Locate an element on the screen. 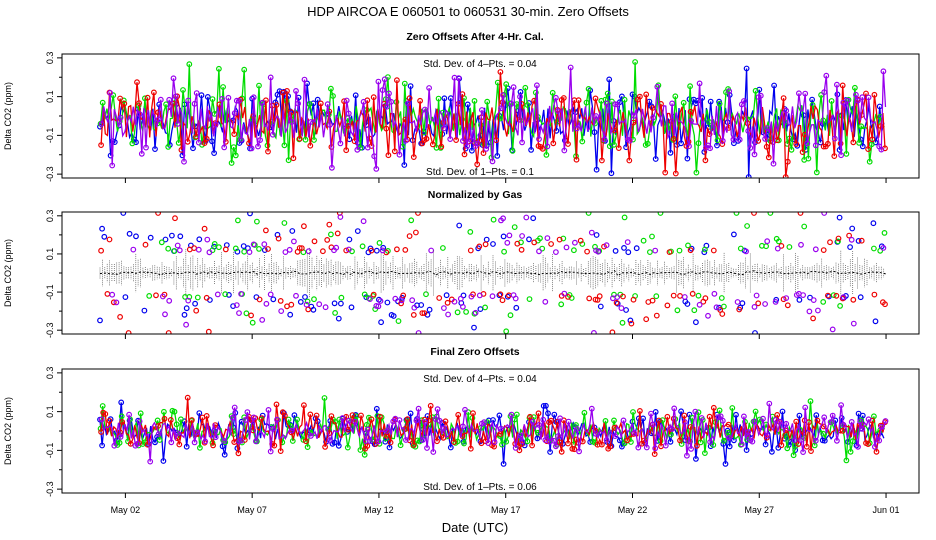 This screenshot has width=936, height=540. y-tick-label: 0.3 is located at coordinates (50, 216).